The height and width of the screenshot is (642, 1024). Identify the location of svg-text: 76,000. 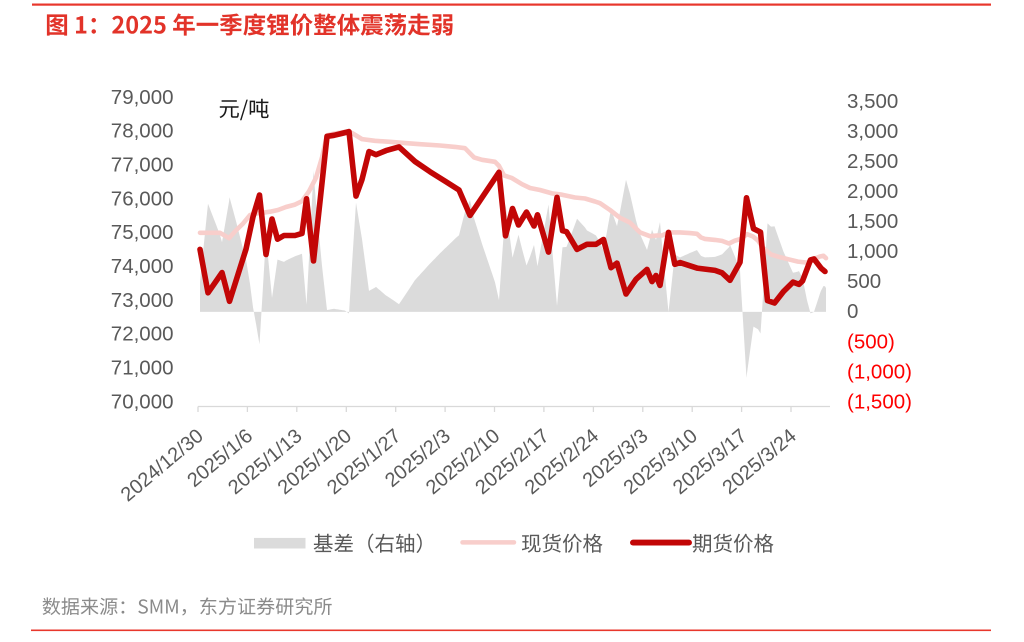
(142, 198).